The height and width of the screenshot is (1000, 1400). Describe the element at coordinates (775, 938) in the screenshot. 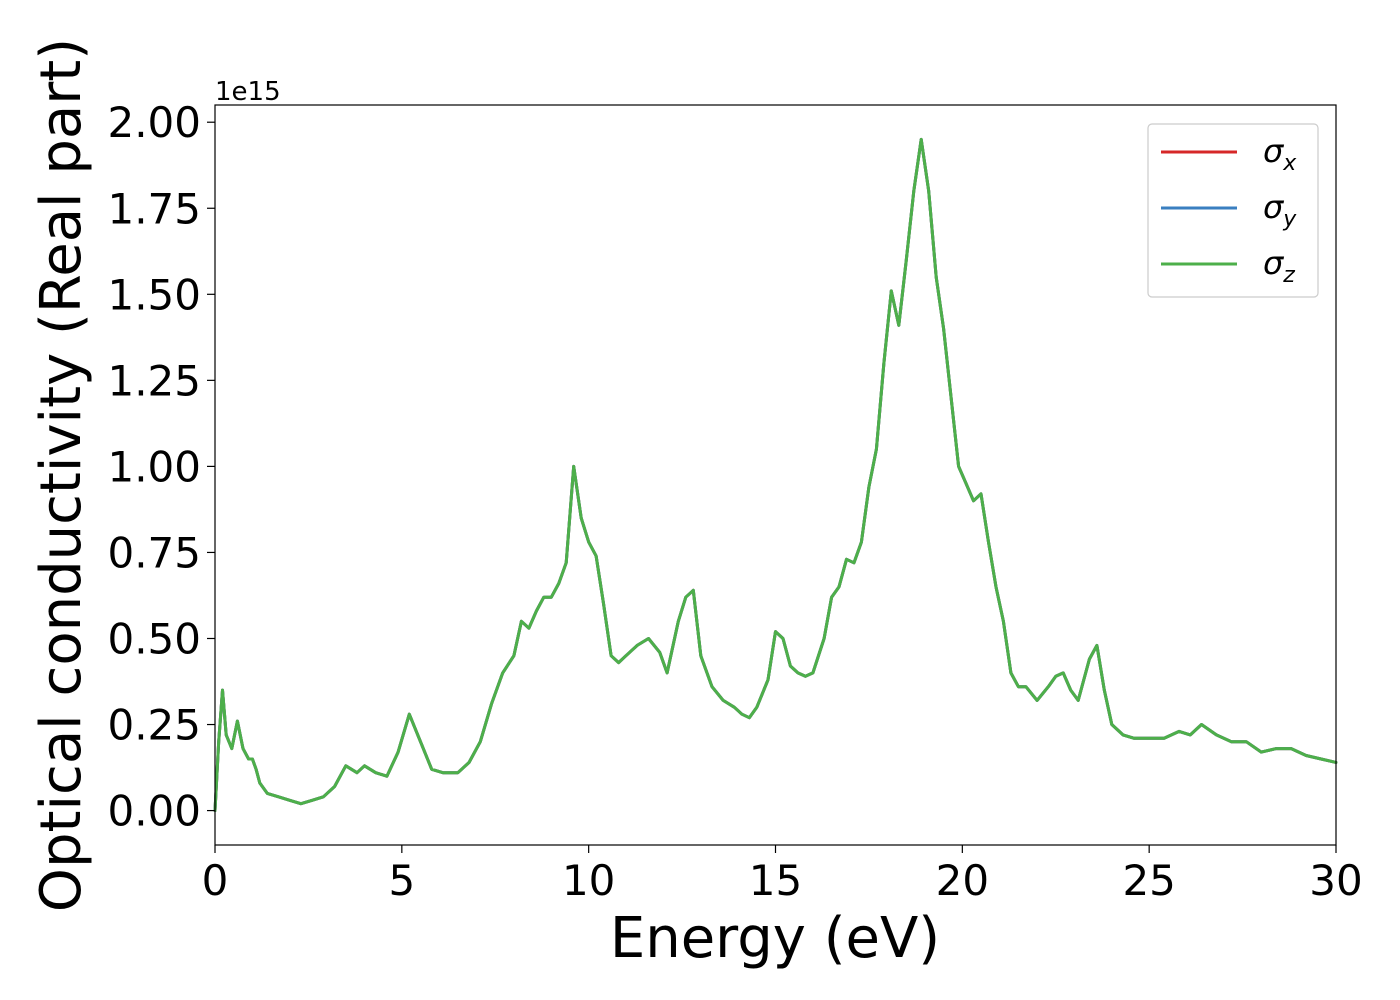

I see `x-axis-label: Energy (eV)` at that location.